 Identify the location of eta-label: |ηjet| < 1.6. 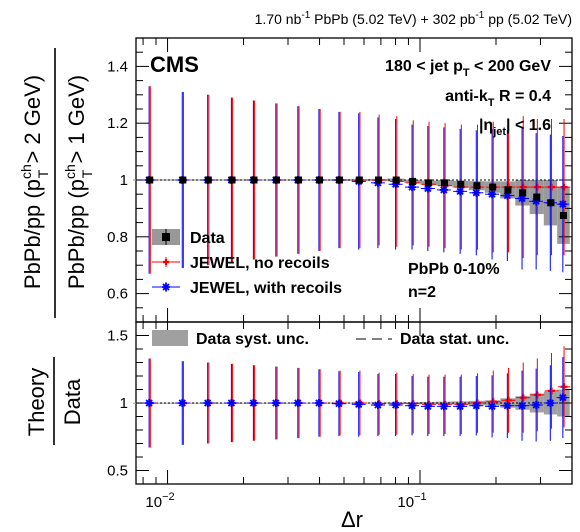
(515, 127).